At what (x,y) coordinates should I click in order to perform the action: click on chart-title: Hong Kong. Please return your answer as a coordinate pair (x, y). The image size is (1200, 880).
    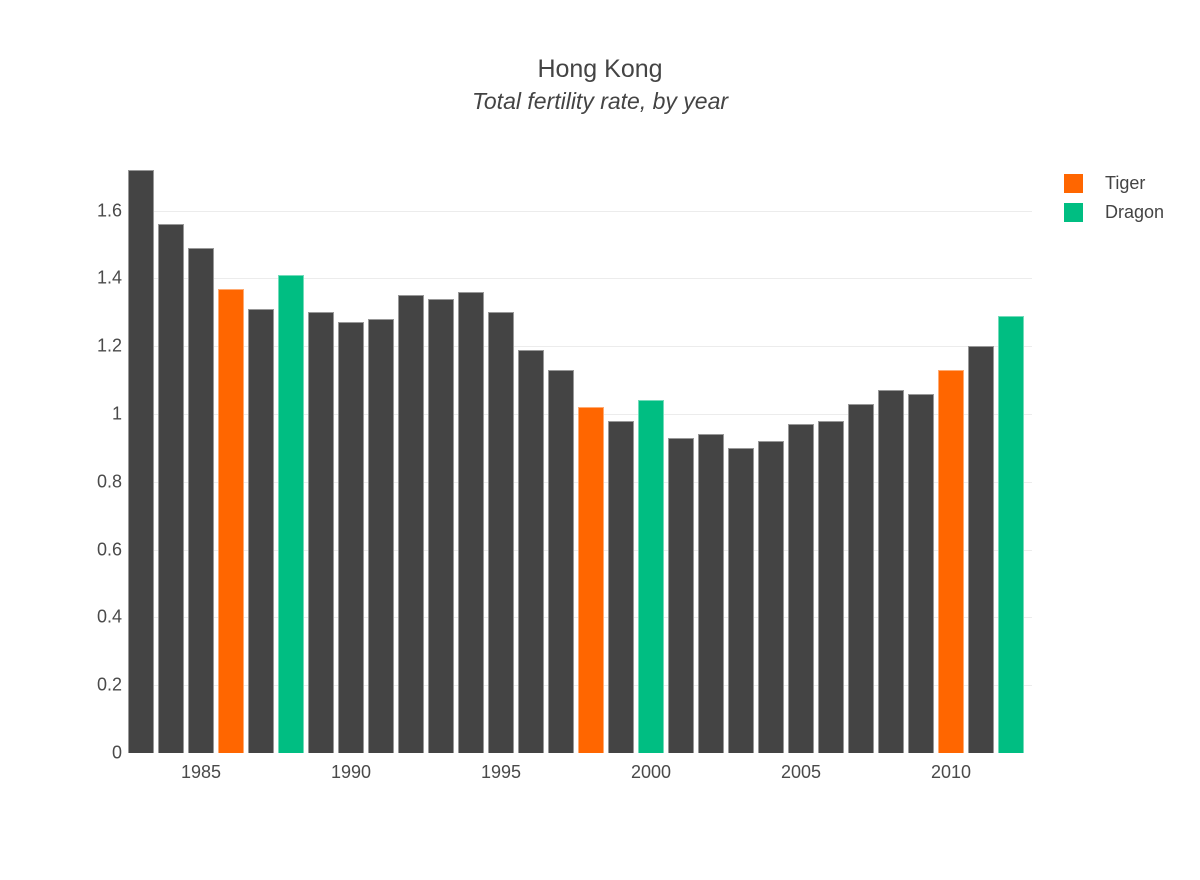
    Looking at the image, I should click on (600, 69).